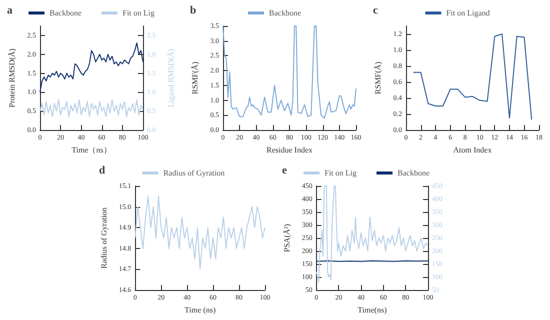 This screenshot has width=550, height=320. I want to click on x-axis-title: Time (ns), so click(200, 310).